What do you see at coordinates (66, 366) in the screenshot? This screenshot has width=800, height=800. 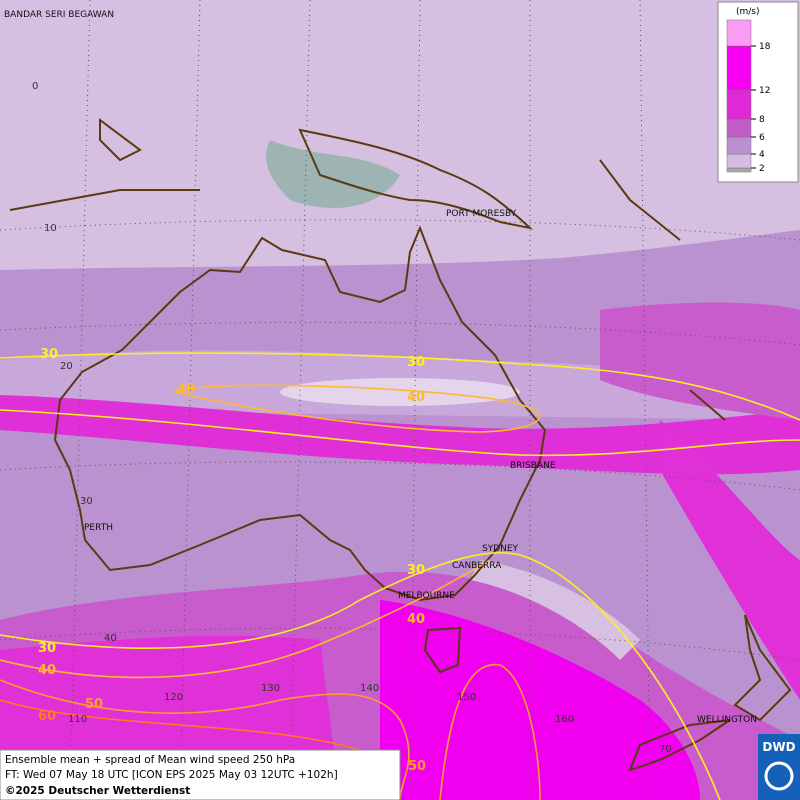 I see `latitude-label: 20` at bounding box center [66, 366].